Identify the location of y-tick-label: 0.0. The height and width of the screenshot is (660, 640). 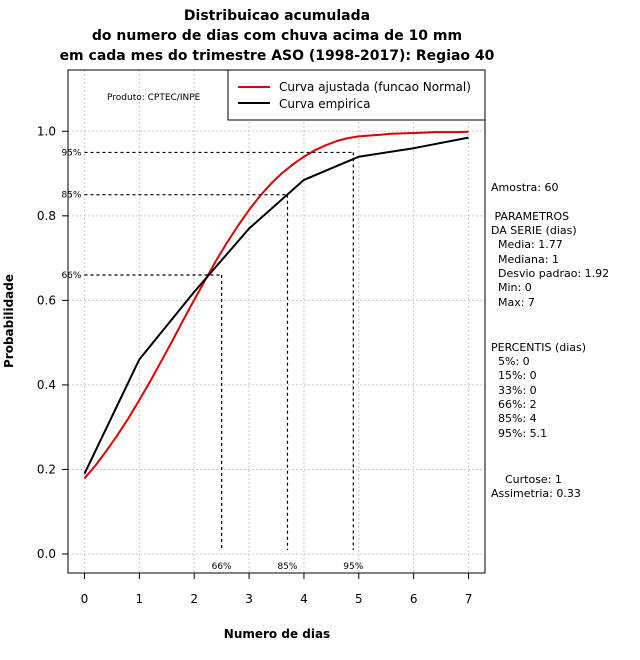
(46, 554).